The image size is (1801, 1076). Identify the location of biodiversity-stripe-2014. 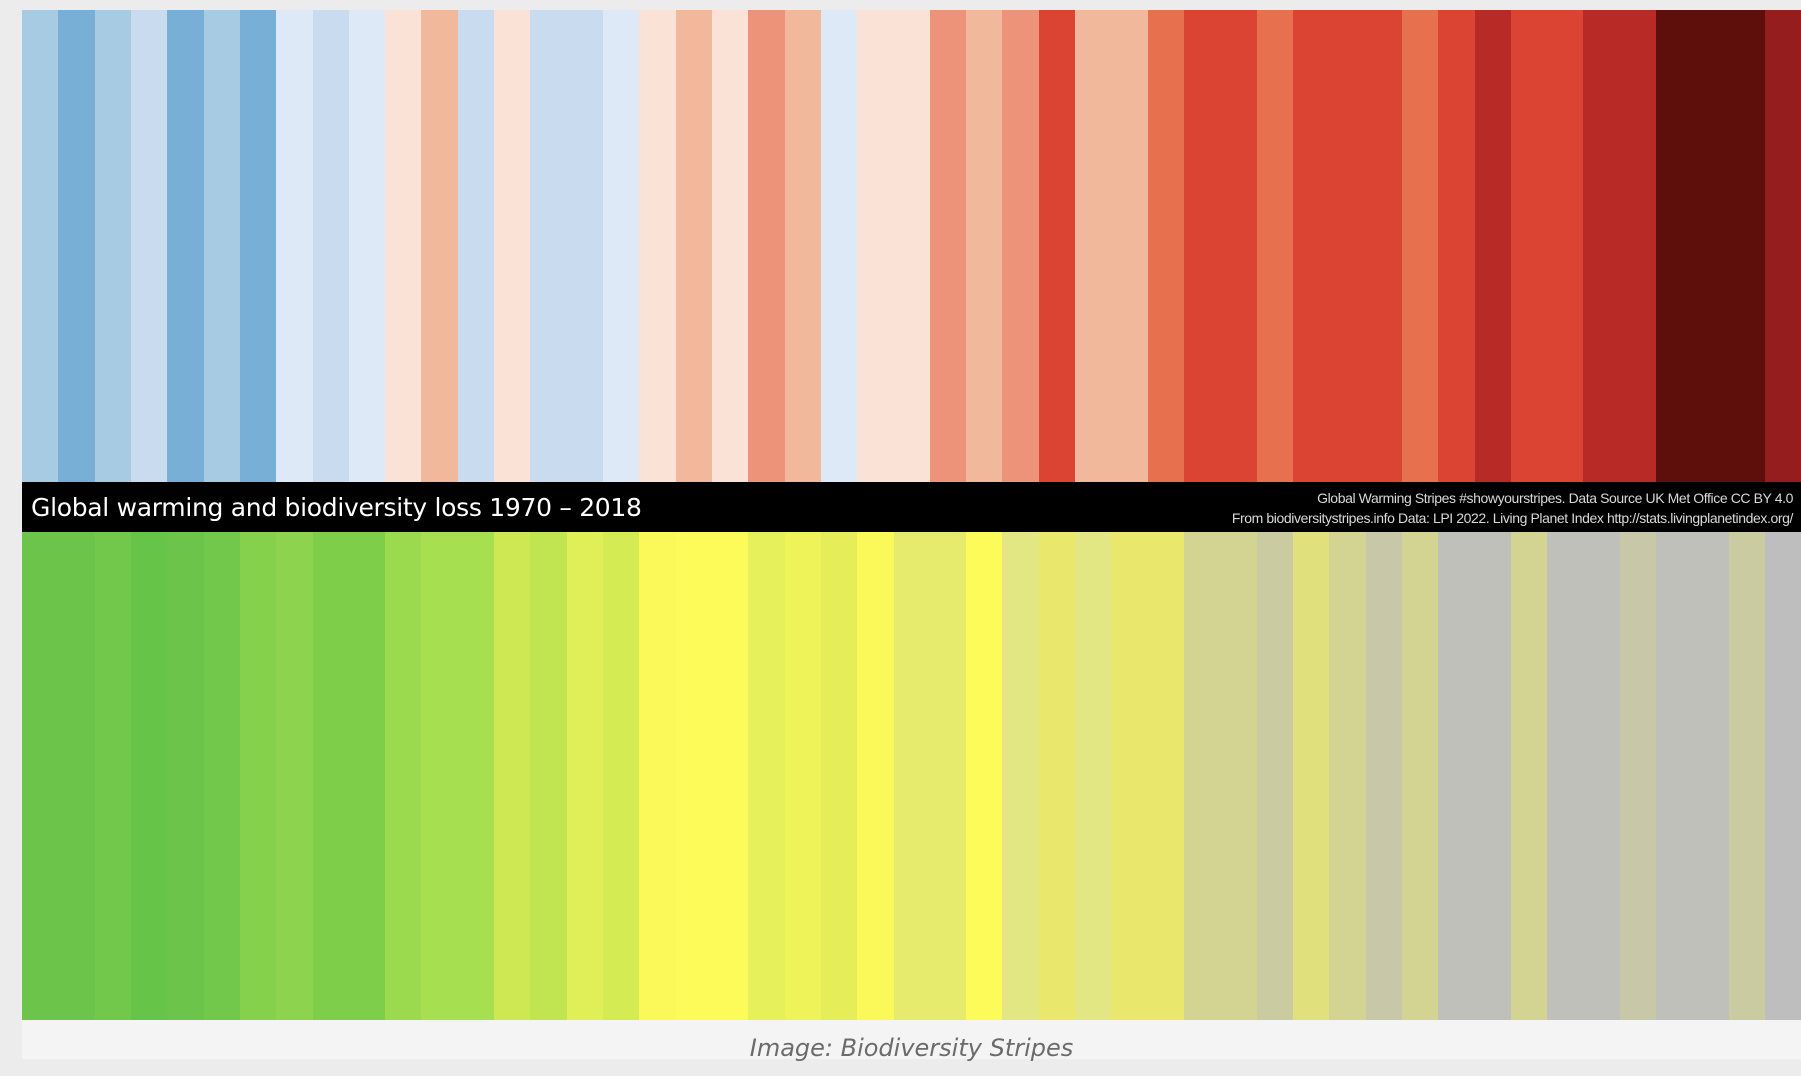
(1638, 776).